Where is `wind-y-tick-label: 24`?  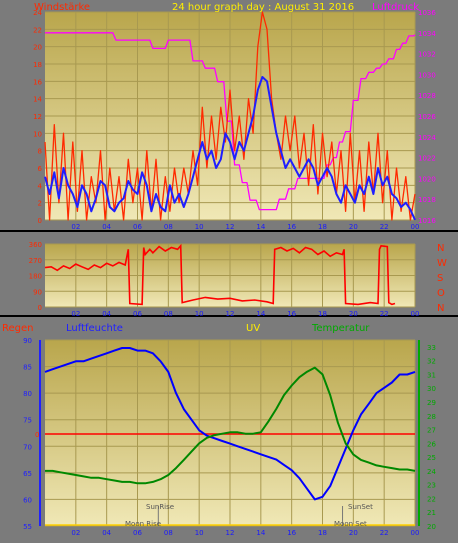
wind-y-tick-label: 24 is located at coordinates (37, 13).